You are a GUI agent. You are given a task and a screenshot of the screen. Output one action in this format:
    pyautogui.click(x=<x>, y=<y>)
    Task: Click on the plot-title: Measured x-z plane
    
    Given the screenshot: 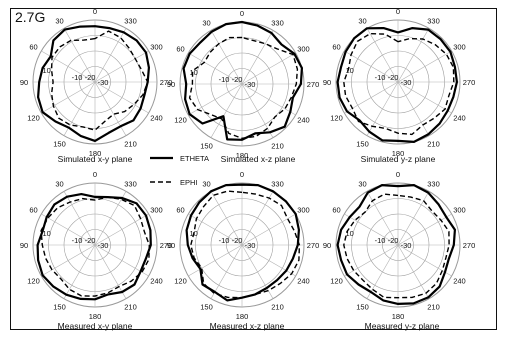 What is the action you would take?
    pyautogui.click(x=247, y=326)
    